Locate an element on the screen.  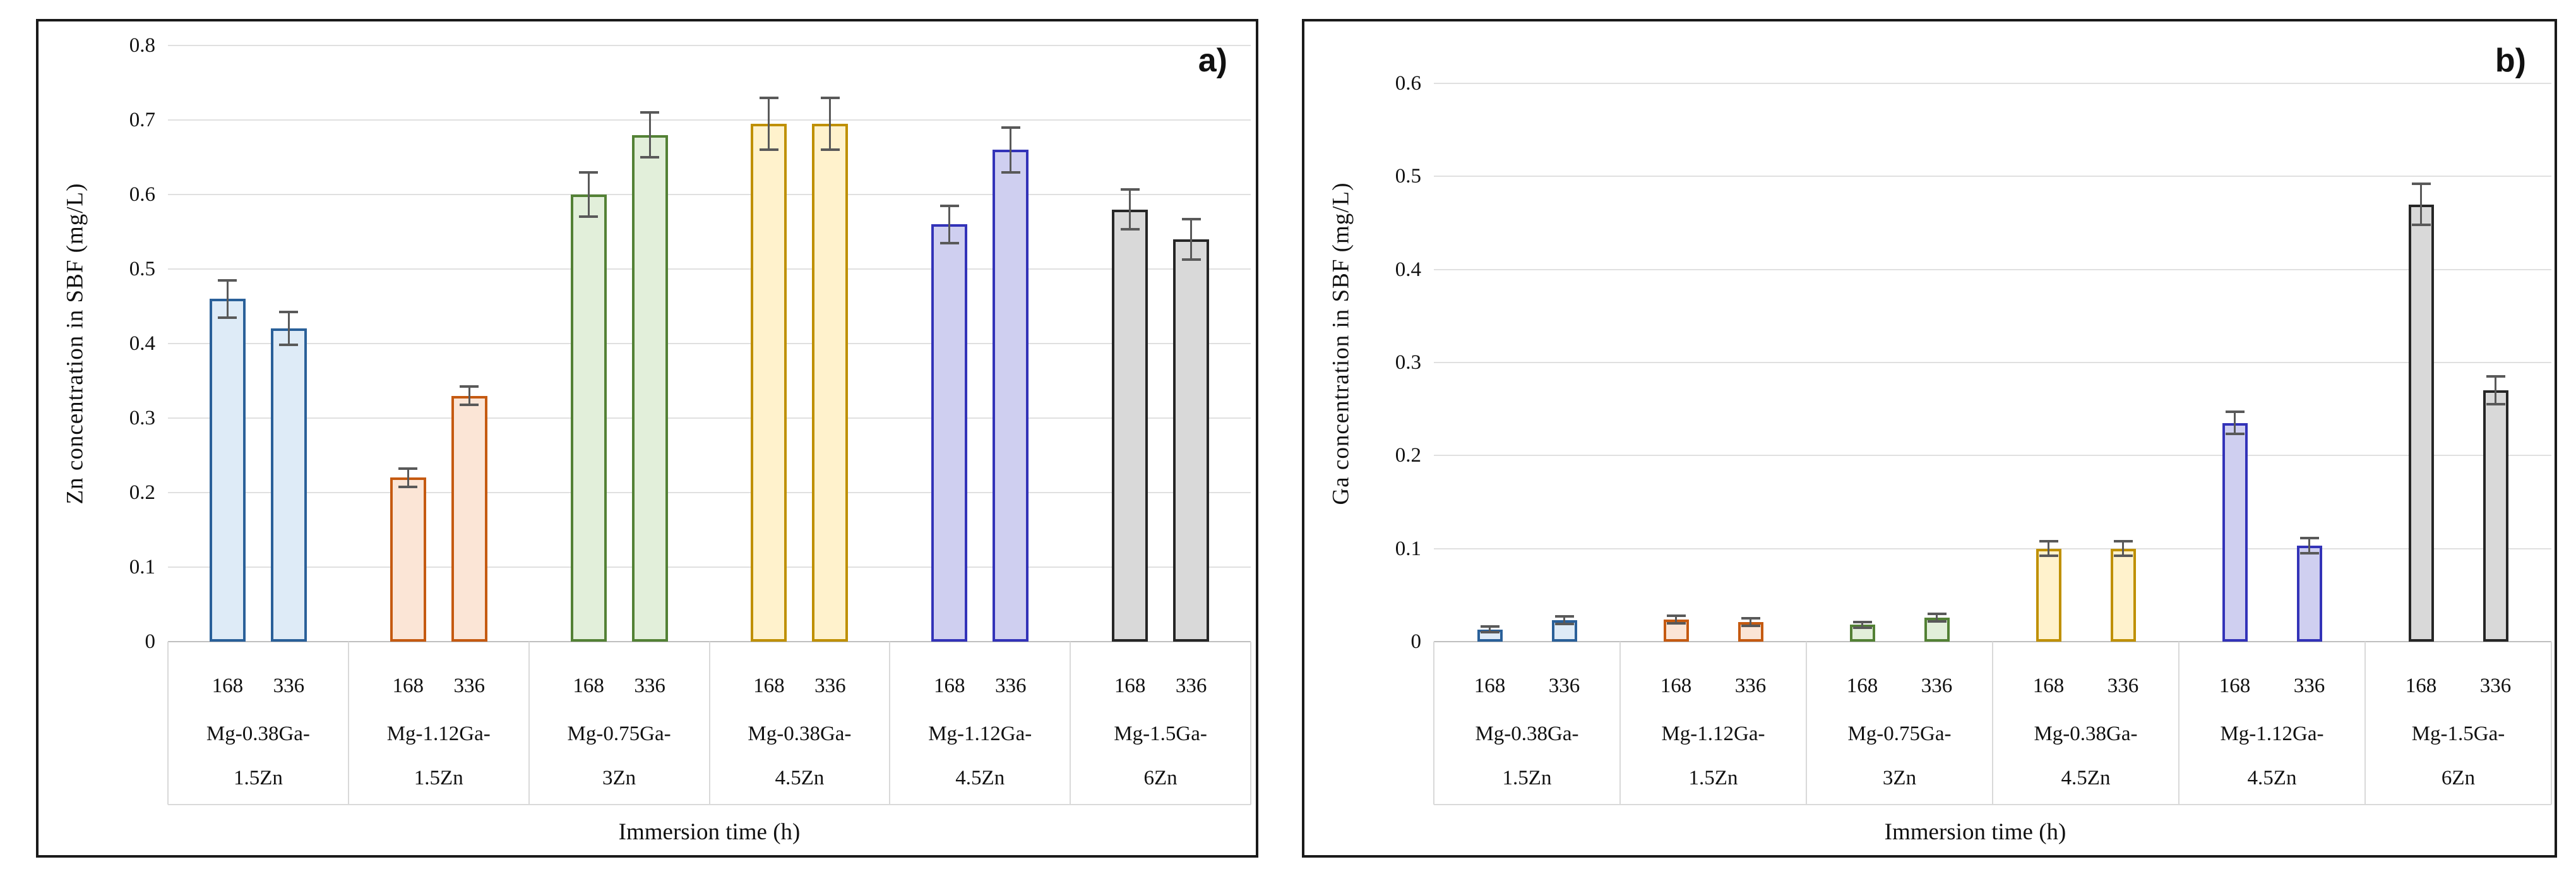
x-axis-title-b: Immersion time (h) is located at coordinates (1975, 832).